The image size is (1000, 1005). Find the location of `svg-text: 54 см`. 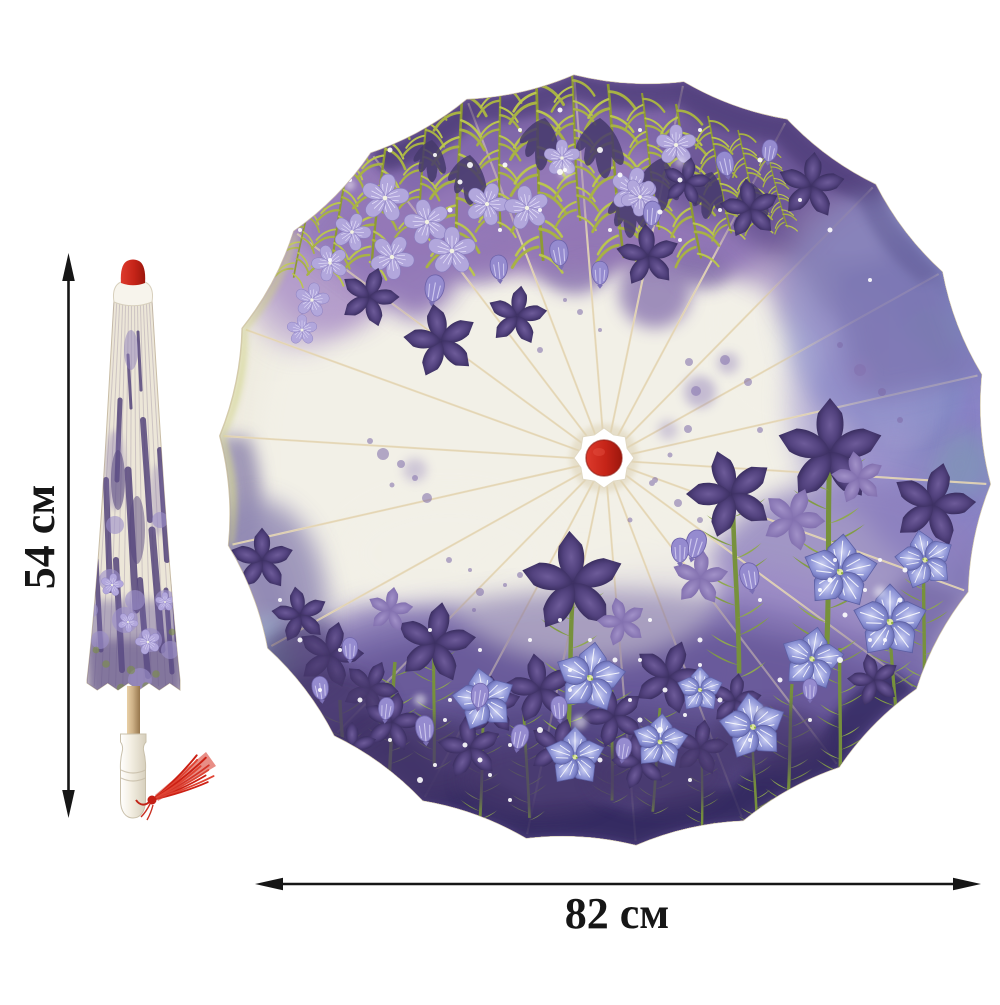

svg-text: 54 см is located at coordinates (39, 537).